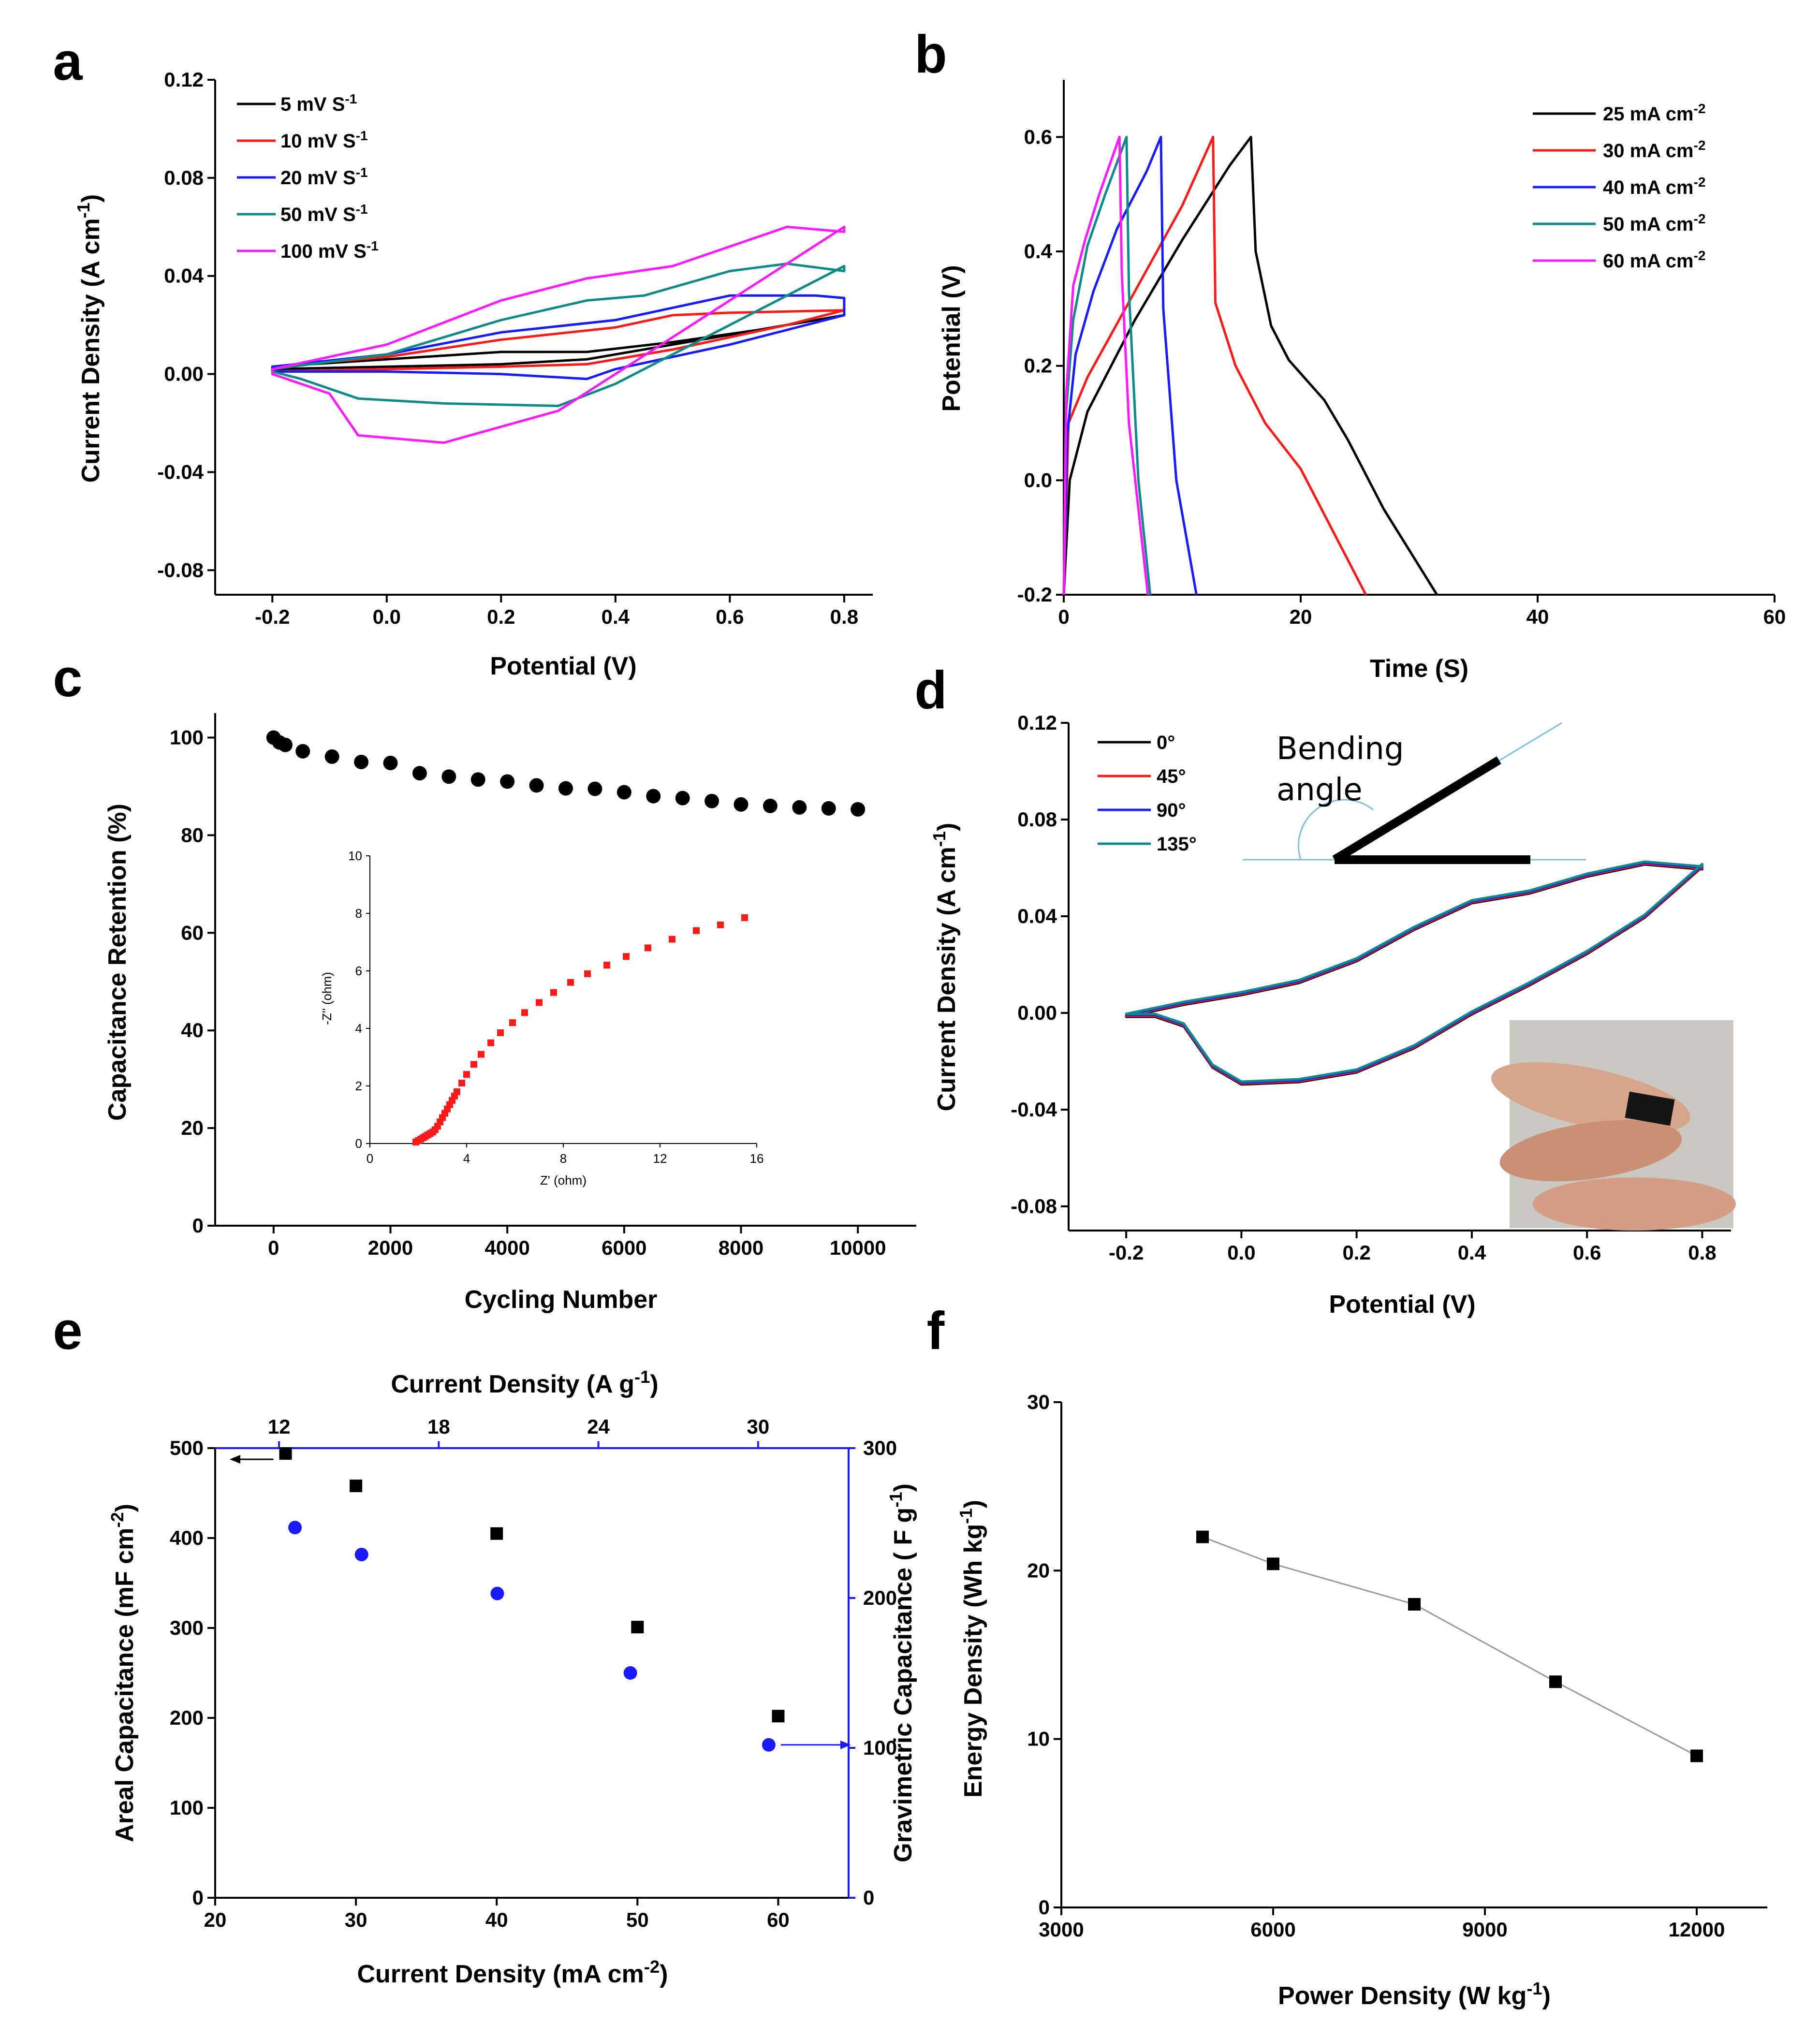 The height and width of the screenshot is (2023, 1820). Describe the element at coordinates (370, 1158) in the screenshot. I see `inset-x-tick-label: 0` at that location.